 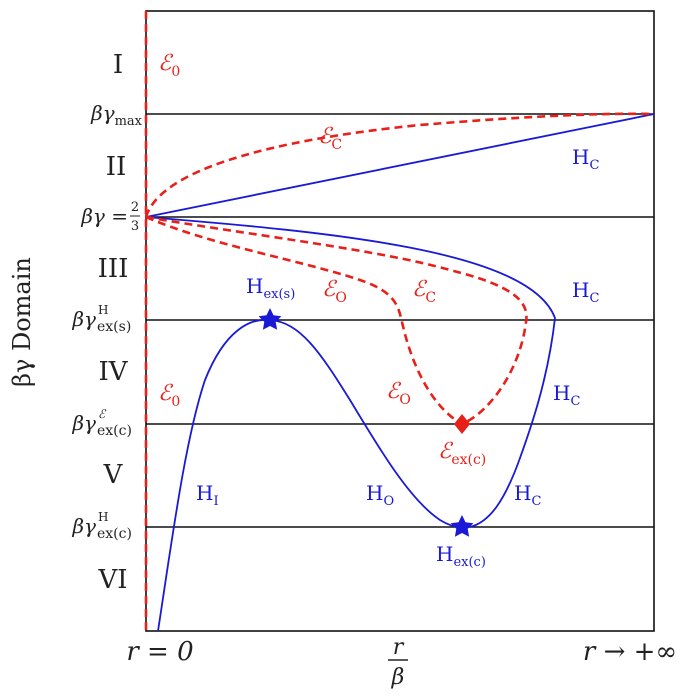 I want to click on label-h-c-top: HC, so click(x=585, y=159).